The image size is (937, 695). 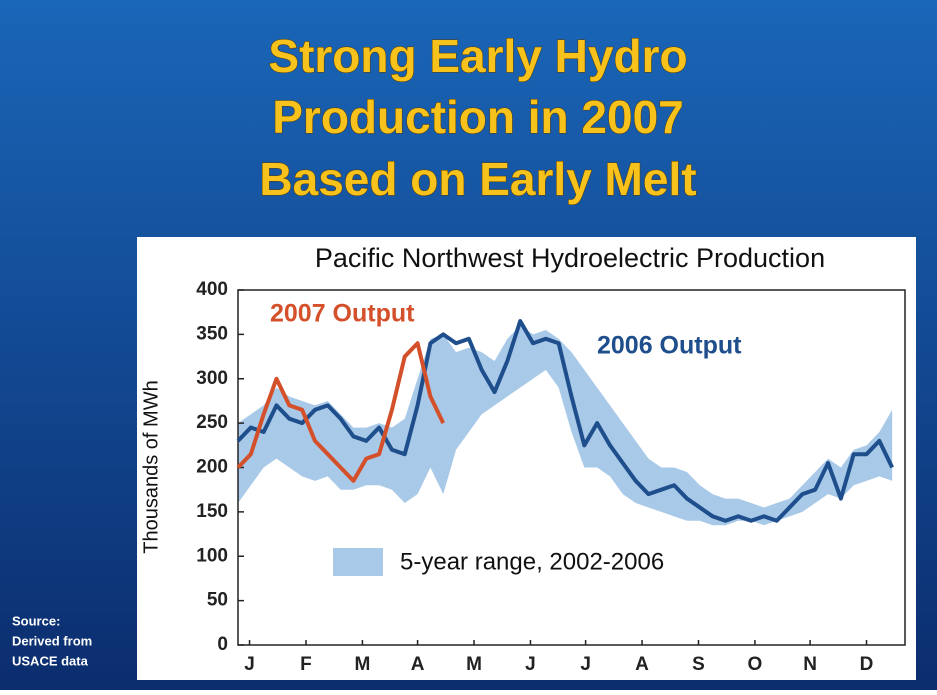 I want to click on legend-swatch, so click(x=358, y=562).